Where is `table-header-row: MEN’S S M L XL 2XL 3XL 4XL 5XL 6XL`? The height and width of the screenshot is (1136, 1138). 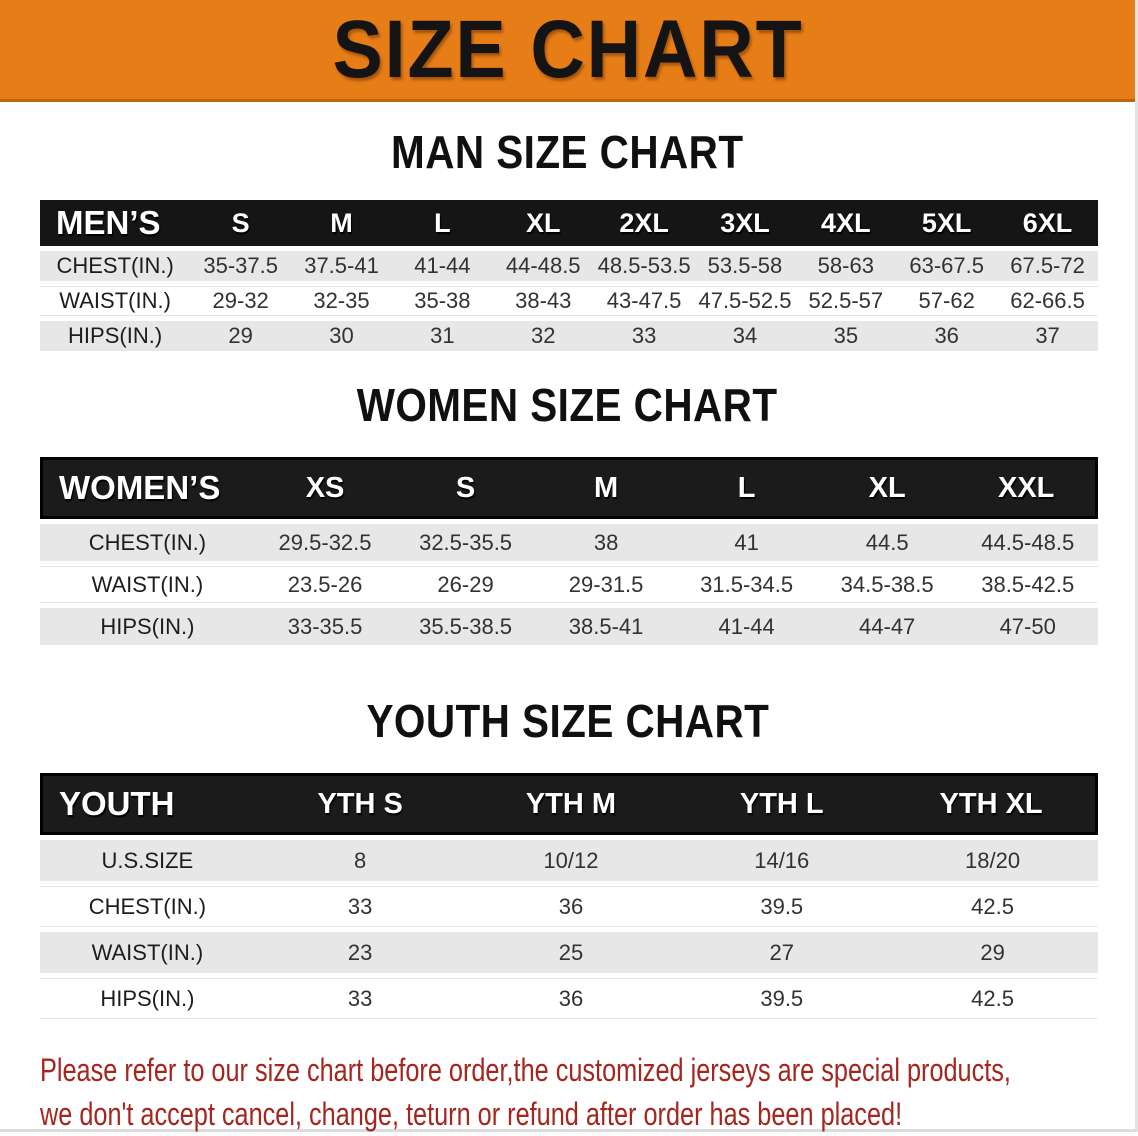 table-header-row: MEN’S S M L XL 2XL 3XL 4XL 5XL 6XL is located at coordinates (569, 223).